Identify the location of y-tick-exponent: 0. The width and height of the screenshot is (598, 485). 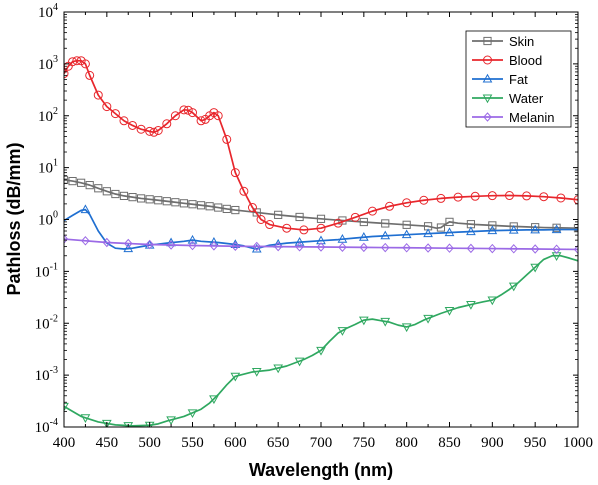
(55, 215).